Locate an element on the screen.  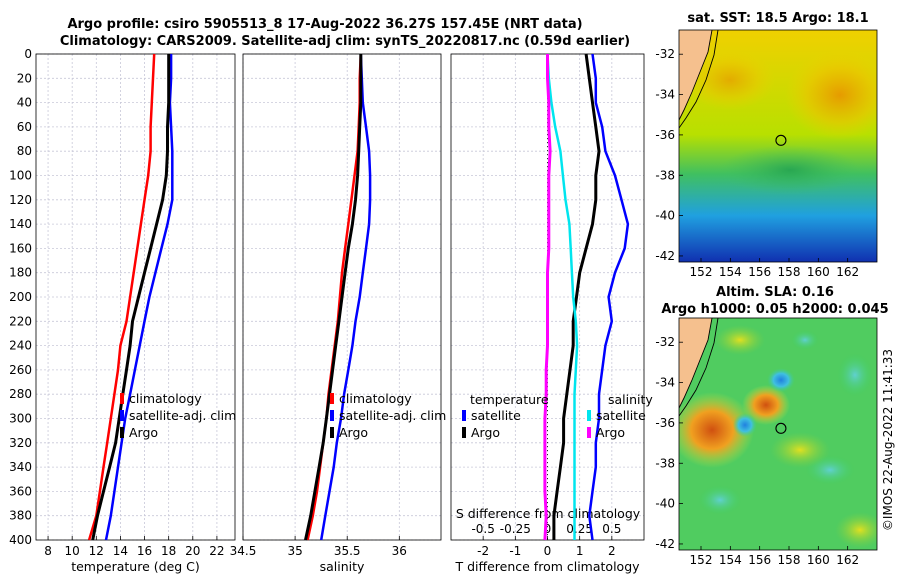
sla-coastline is located at coordinates (696, 363).